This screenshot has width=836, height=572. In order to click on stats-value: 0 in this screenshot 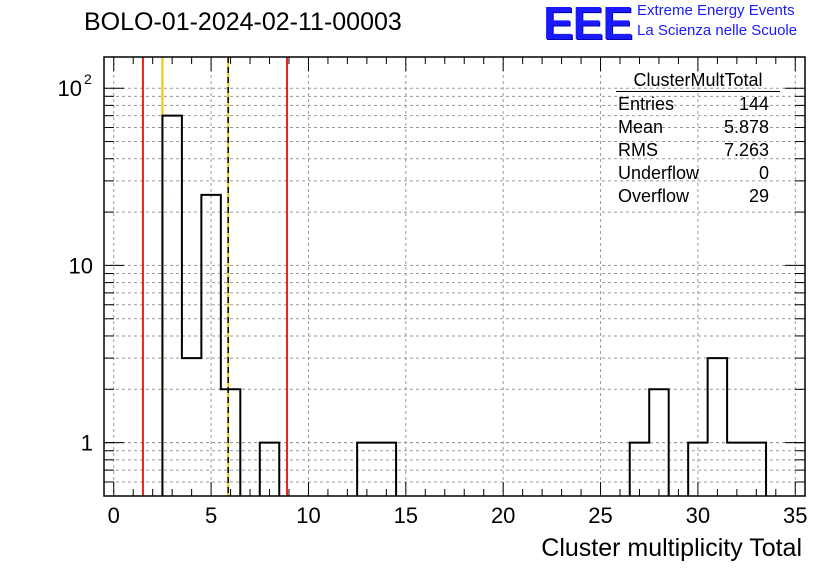, I will do `click(763, 173)`.